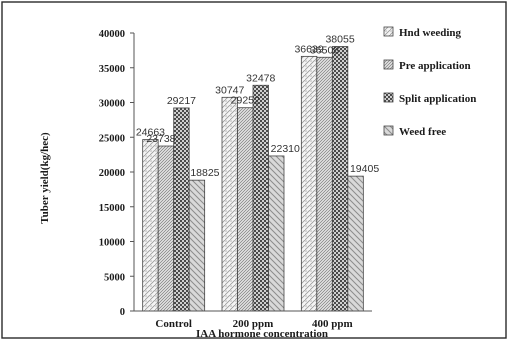  I want to click on legend-label: Pre application, so click(435, 66).